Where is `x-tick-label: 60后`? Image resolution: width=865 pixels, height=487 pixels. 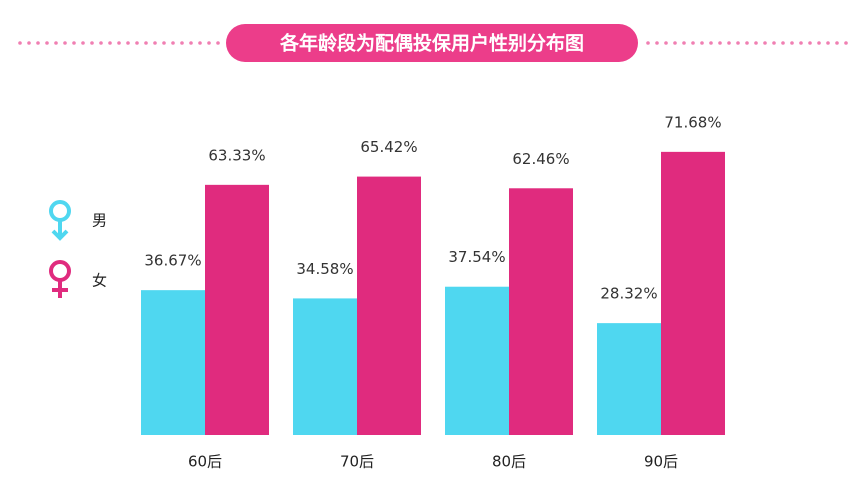 x-tick-label: 60后 is located at coordinates (205, 462).